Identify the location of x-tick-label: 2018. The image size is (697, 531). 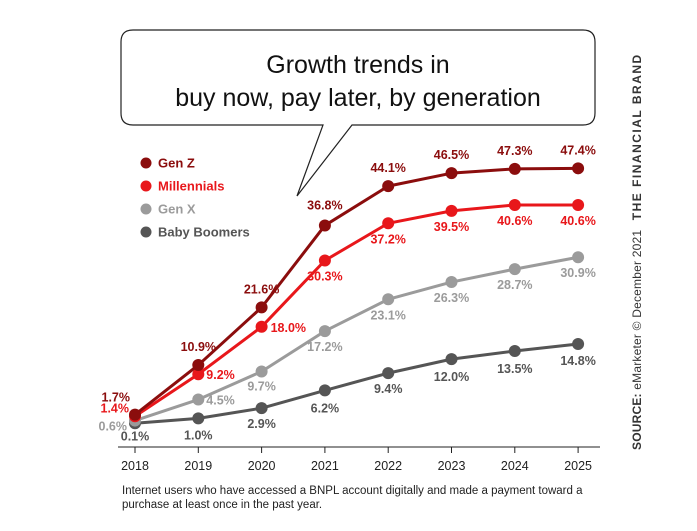
(135, 466).